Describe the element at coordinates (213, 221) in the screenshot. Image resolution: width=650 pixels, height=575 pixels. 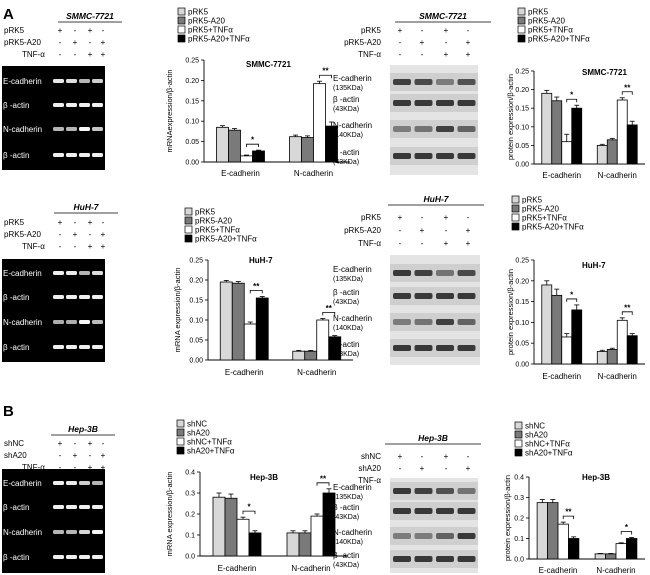
I see `legend-label: pRK5-A20` at that location.